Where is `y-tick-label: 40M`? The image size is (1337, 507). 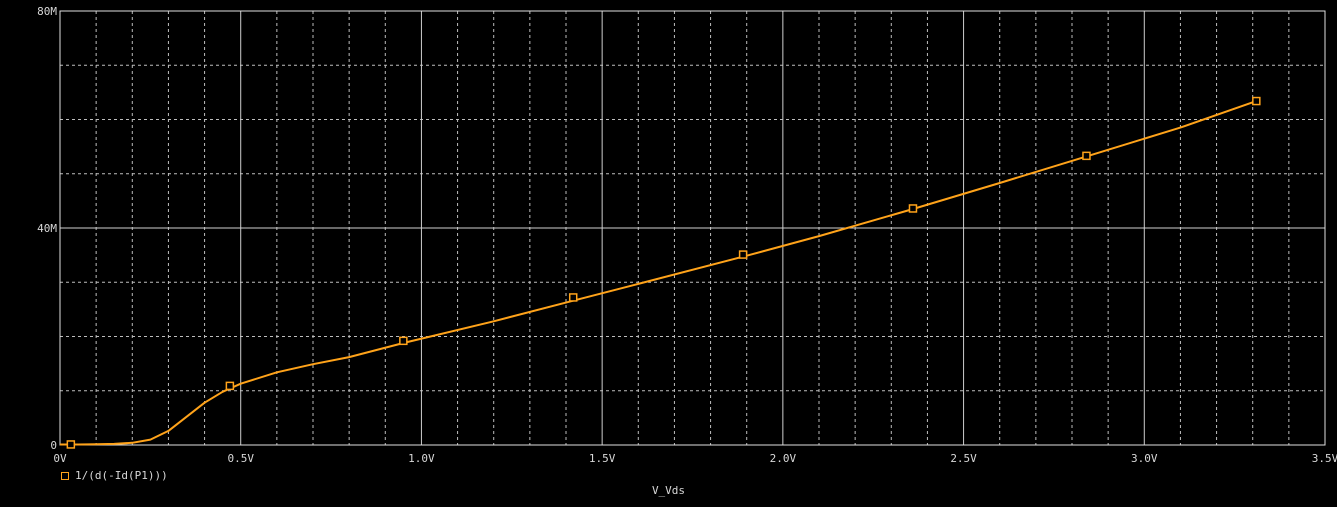
y-tick-label: 40M is located at coordinates (47, 228).